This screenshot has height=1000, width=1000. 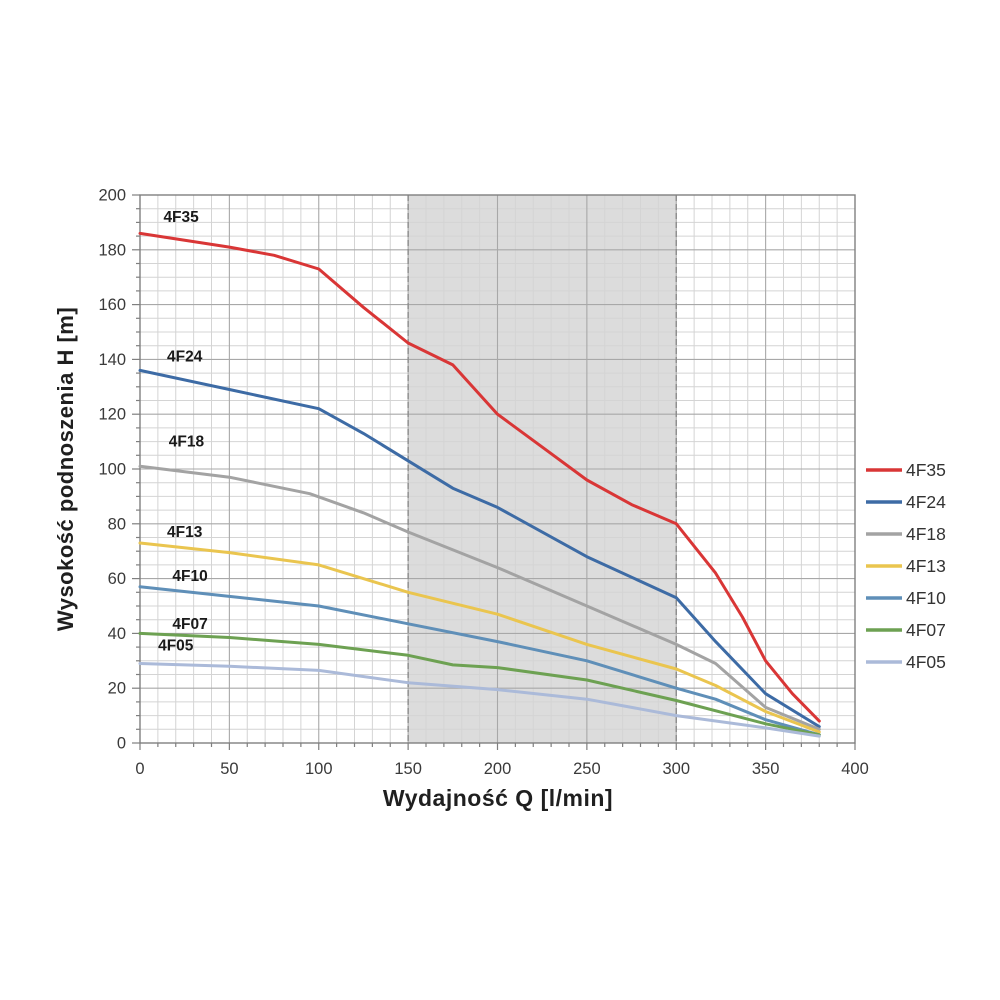 What do you see at coordinates (926, 566) in the screenshot?
I see `legend-label-4F13: 4F13` at bounding box center [926, 566].